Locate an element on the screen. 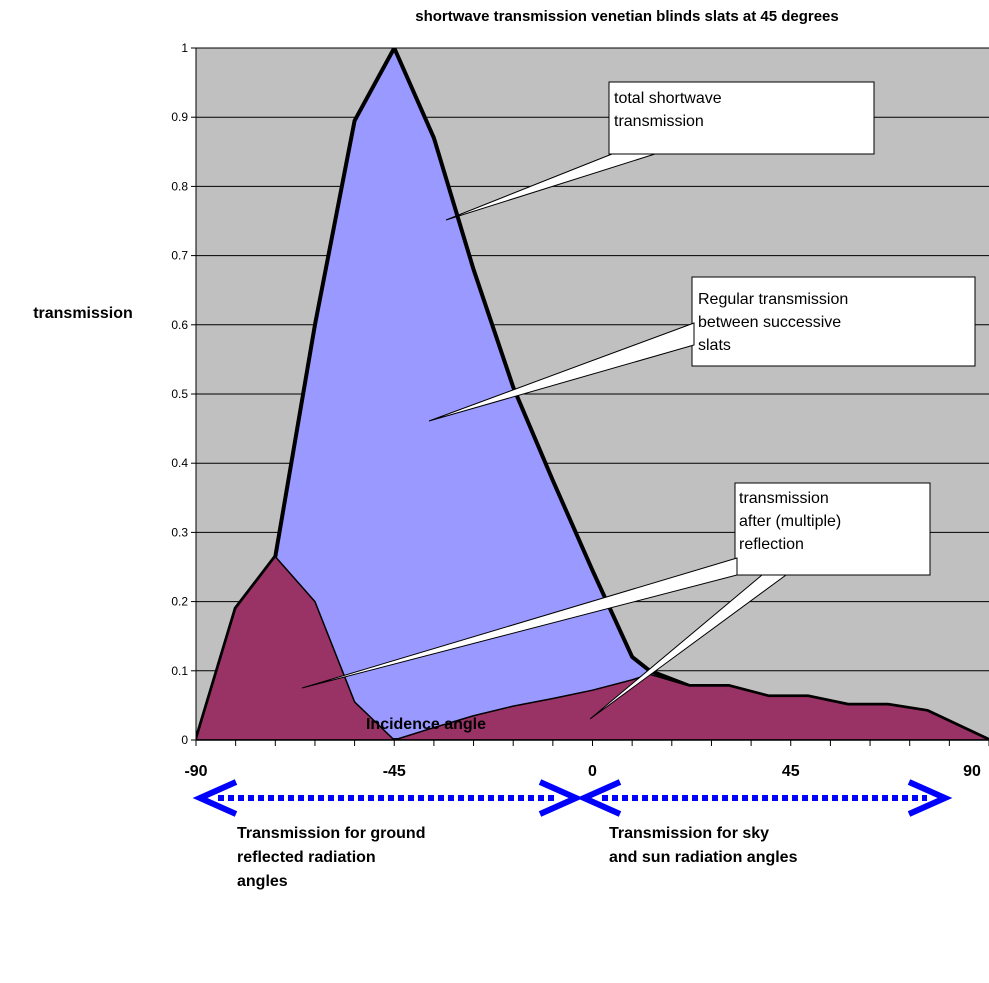 Image resolution: width=989 pixels, height=983 pixels. callout-text: Regular transmission is located at coordinates (773, 299).